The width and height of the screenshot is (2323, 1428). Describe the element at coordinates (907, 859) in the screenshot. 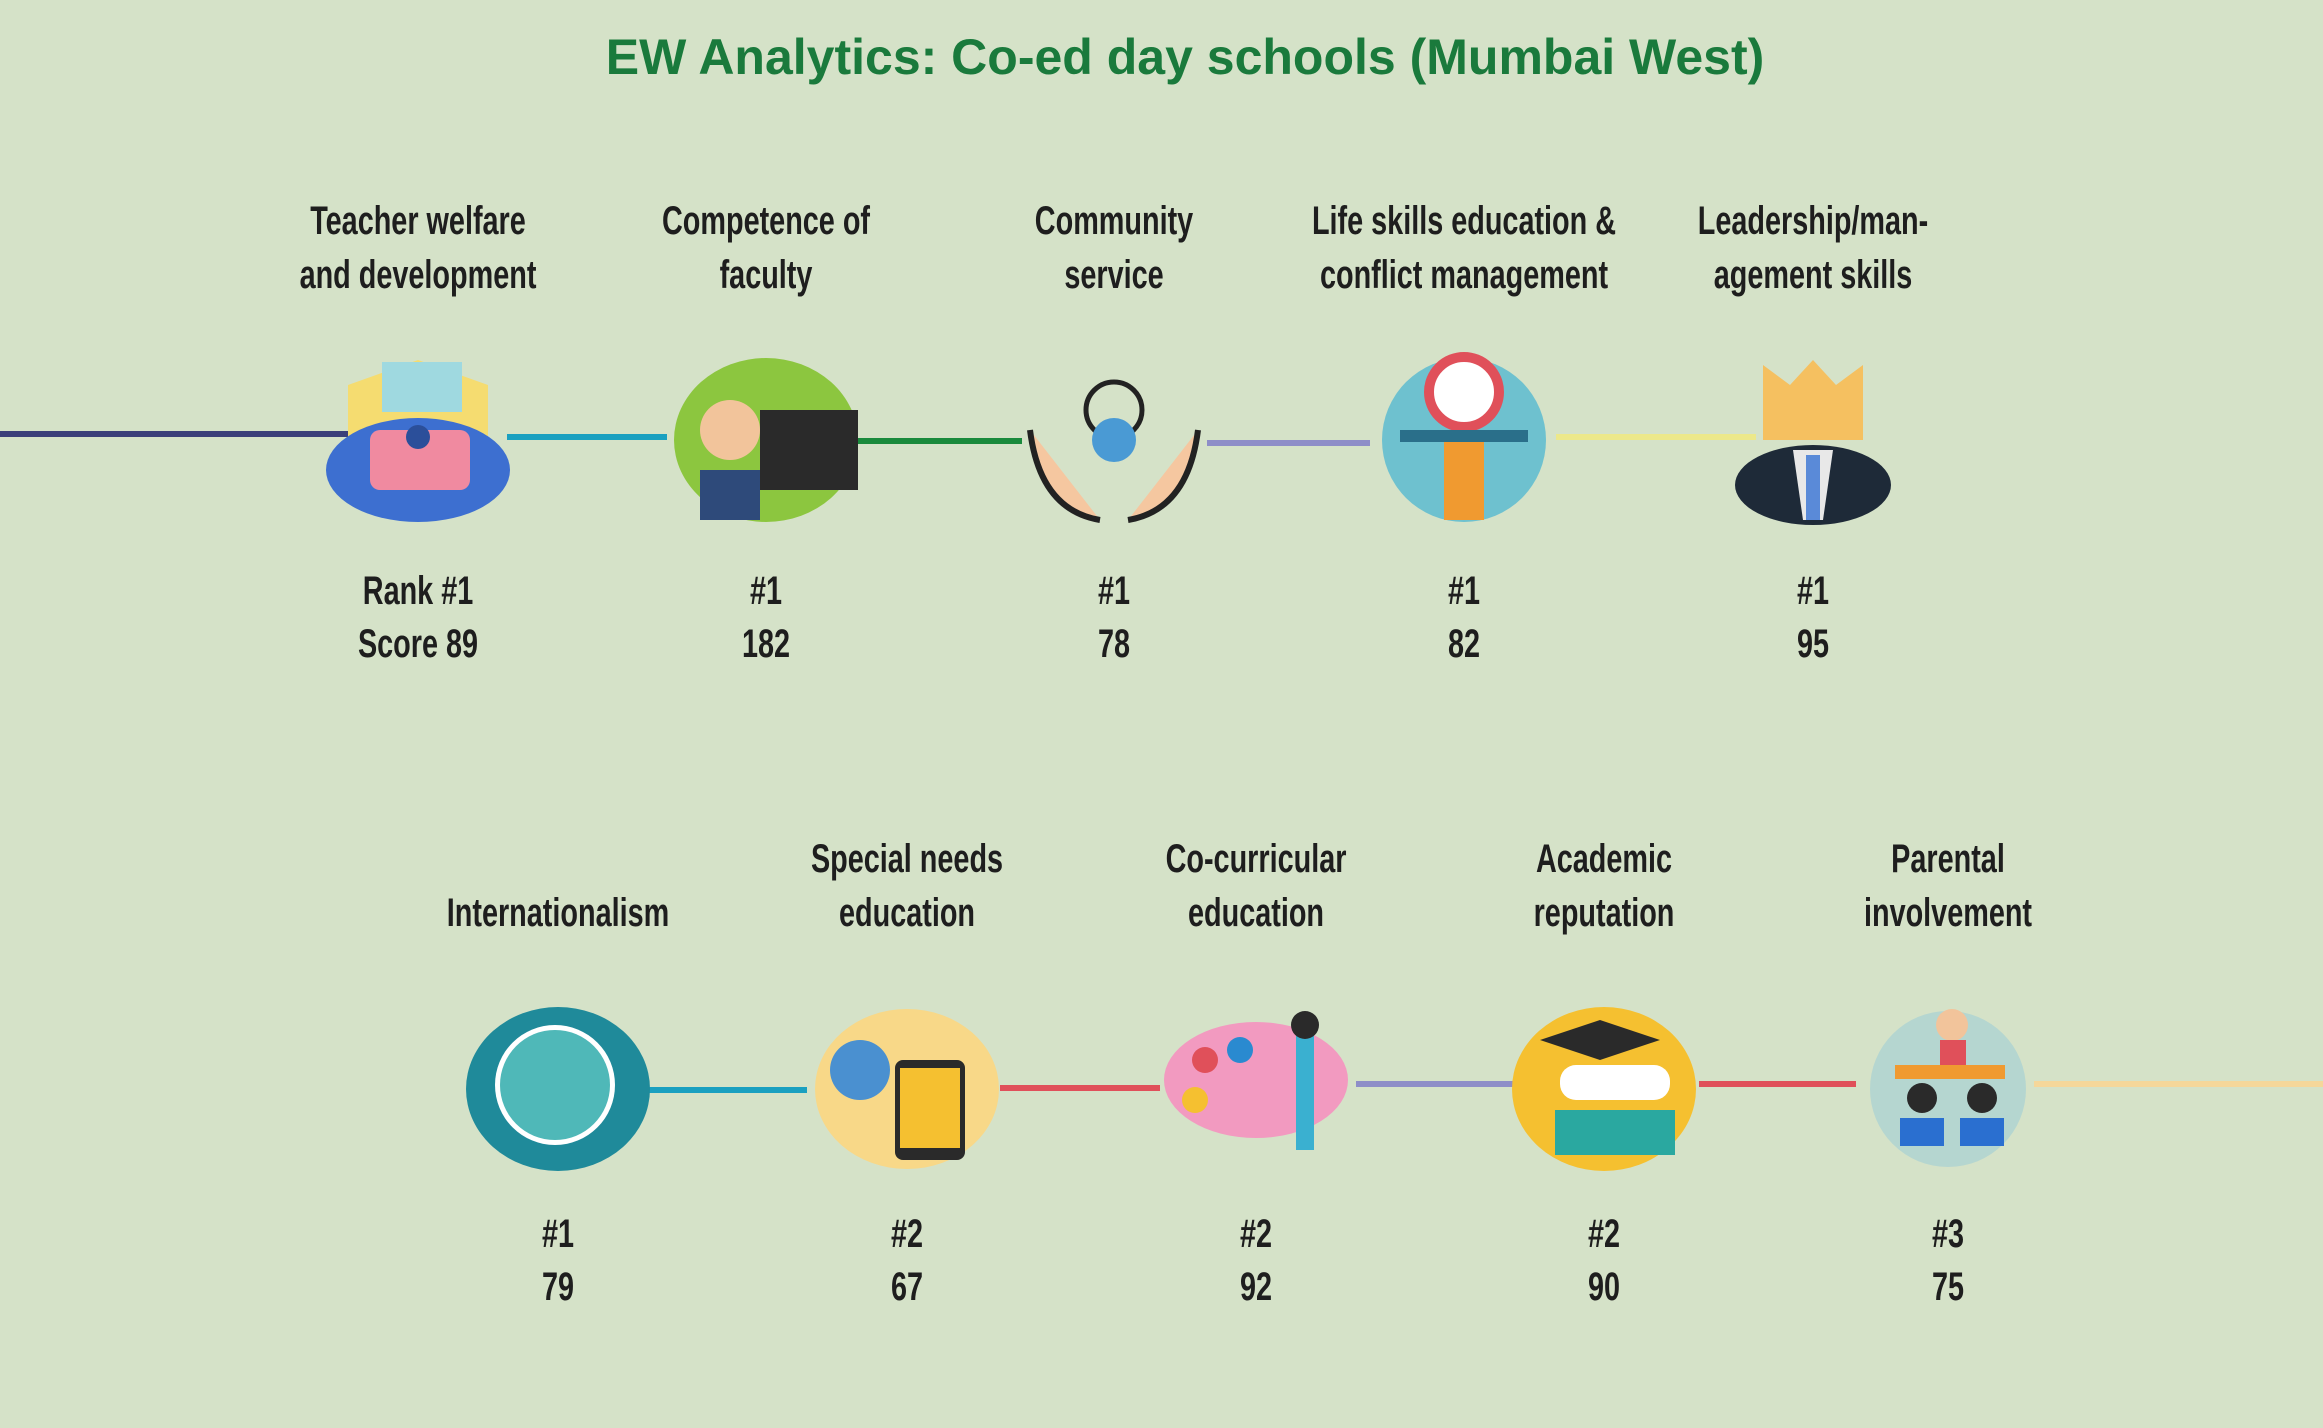

I see `item-label: Special needs` at that location.